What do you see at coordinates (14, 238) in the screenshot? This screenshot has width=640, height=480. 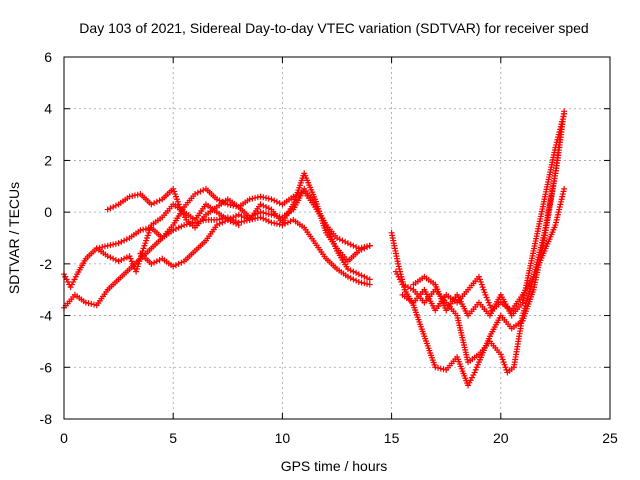 I see `y-axis-label: SDTVAR / TECUs` at bounding box center [14, 238].